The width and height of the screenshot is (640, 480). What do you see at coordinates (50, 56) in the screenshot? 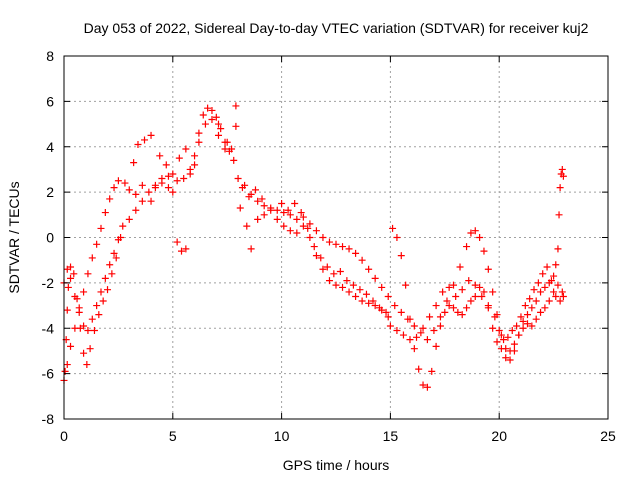
I see `y-tick-label: 8` at bounding box center [50, 56].